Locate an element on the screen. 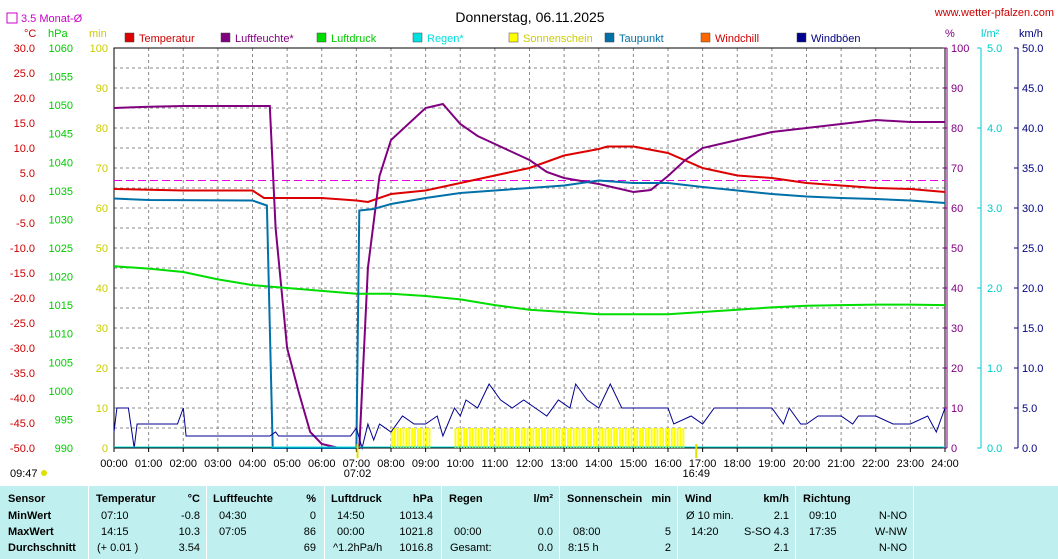  minutes-tick-label: 100 is located at coordinates (99, 49).